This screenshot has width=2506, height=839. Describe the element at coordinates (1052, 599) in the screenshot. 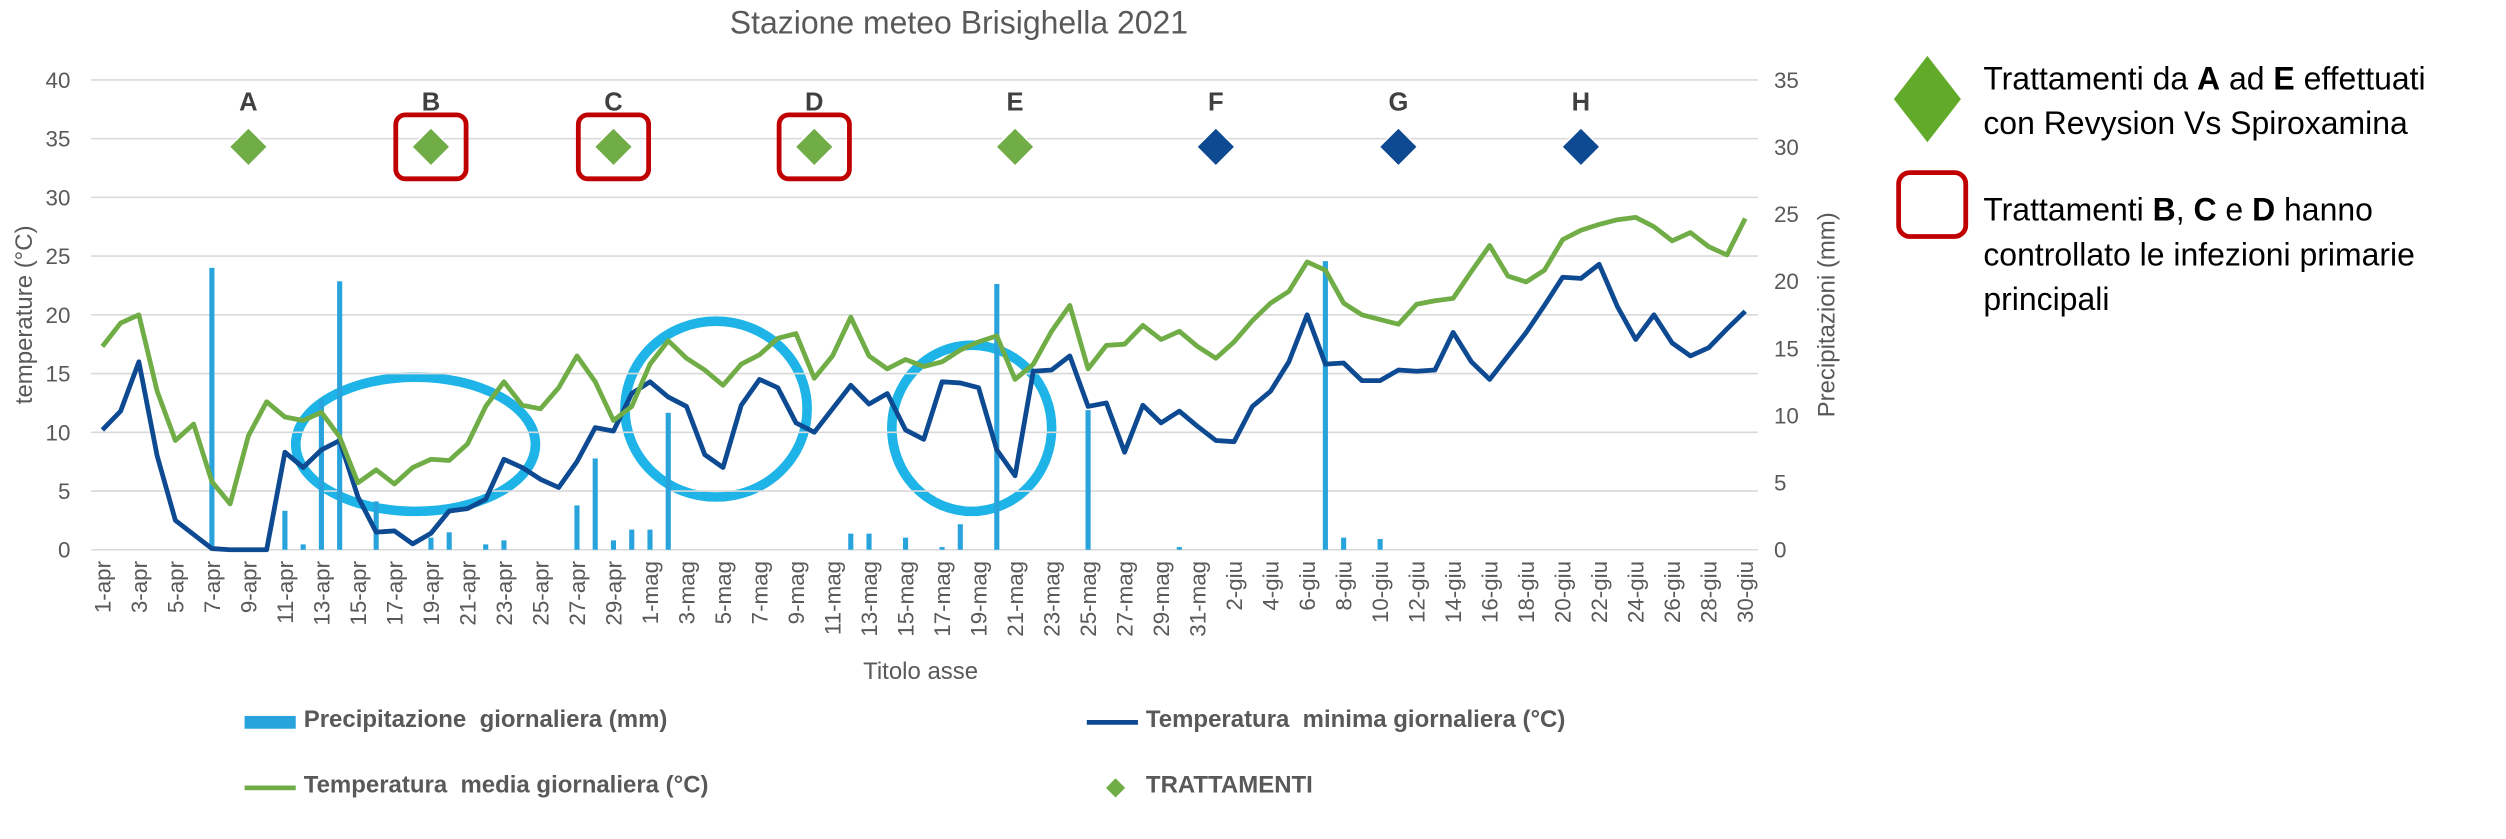

I see `x-tick-label: 23-mag` at that location.